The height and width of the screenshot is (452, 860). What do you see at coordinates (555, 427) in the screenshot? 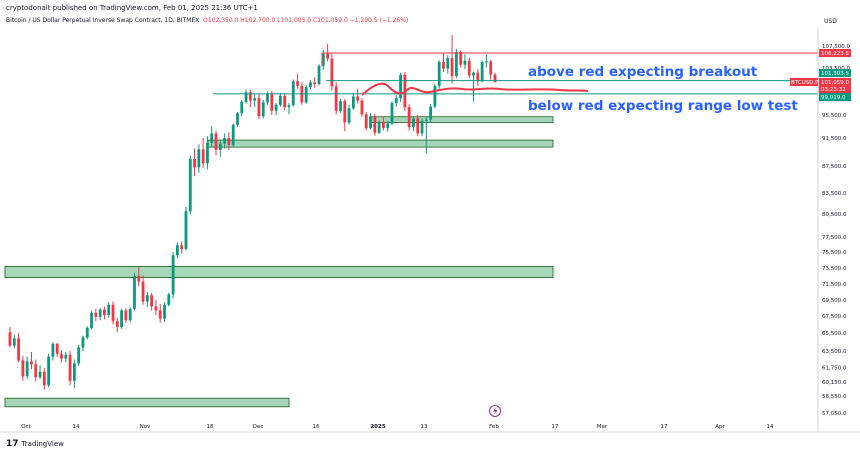
I see `x-tick-label: 17` at bounding box center [555, 427].